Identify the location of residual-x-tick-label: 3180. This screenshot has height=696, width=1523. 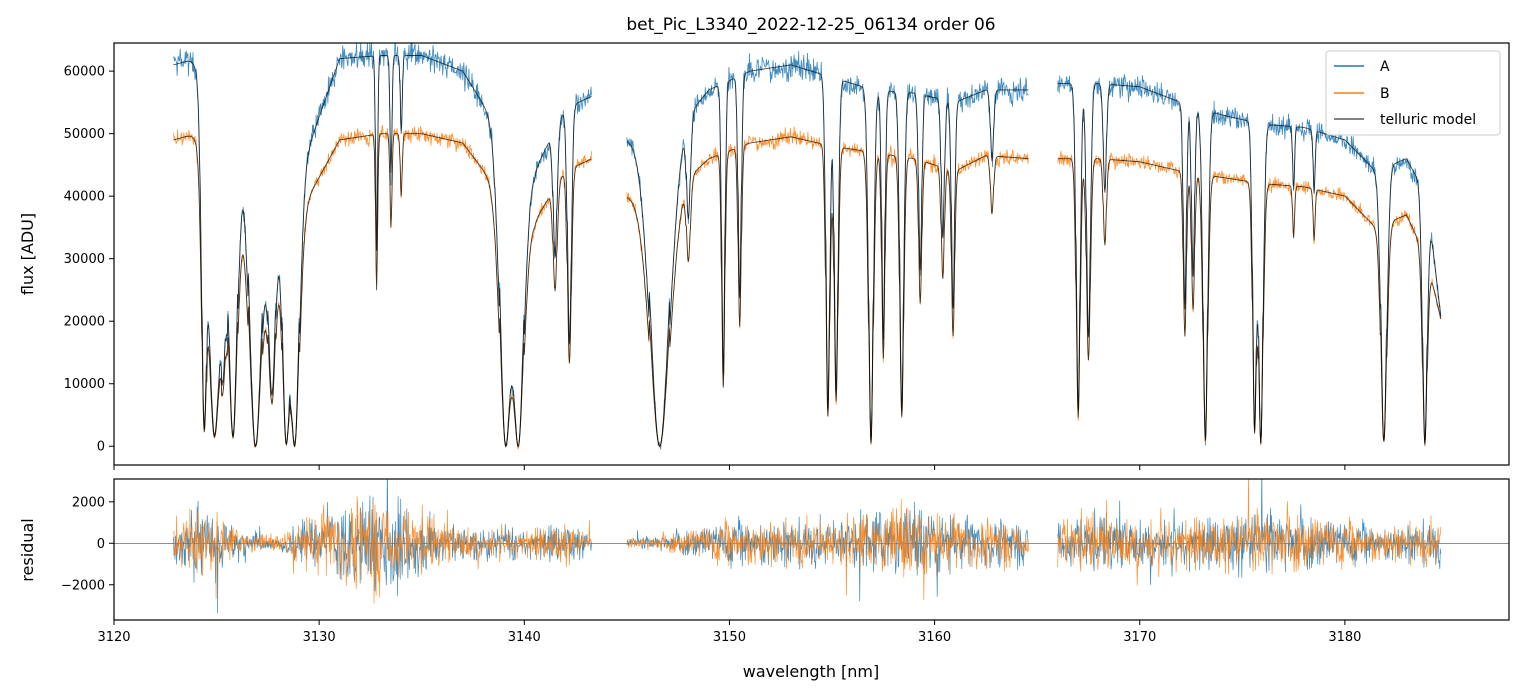
(1344, 637).